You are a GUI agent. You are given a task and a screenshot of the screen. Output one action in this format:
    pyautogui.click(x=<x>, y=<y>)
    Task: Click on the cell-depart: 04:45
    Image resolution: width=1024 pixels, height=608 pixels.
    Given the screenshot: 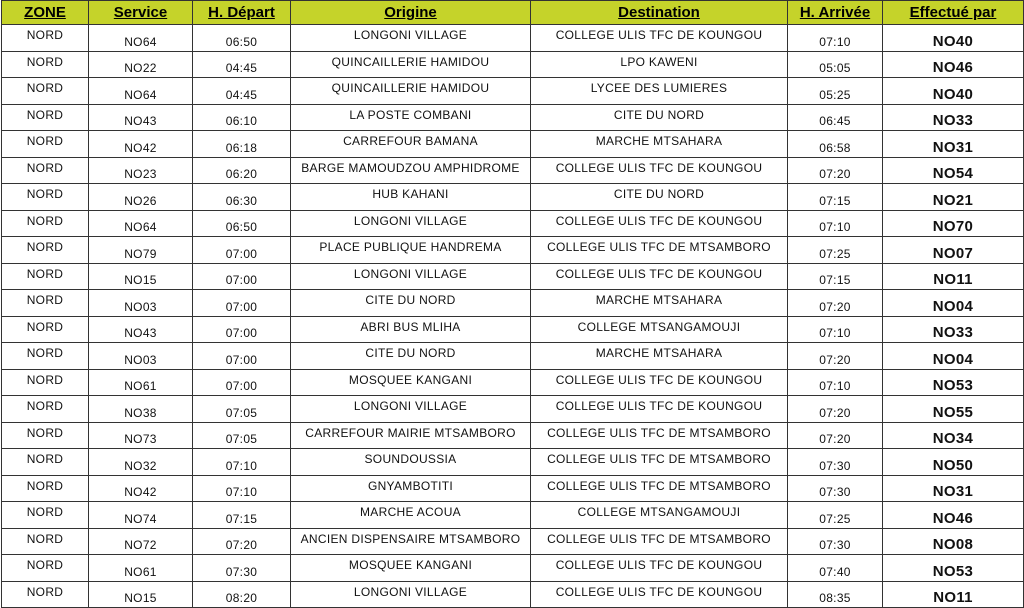 What is the action you would take?
    pyautogui.click(x=241, y=64)
    